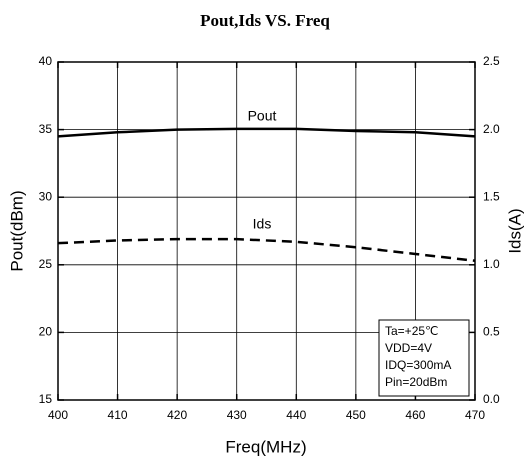  I want to click on x-axis-label: Freq(MHz), so click(265, 446).